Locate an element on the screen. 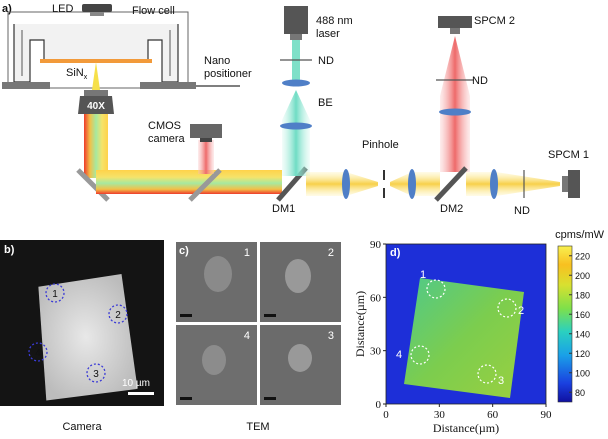 The height and width of the screenshot is (439, 608). led-body is located at coordinates (97, 8).